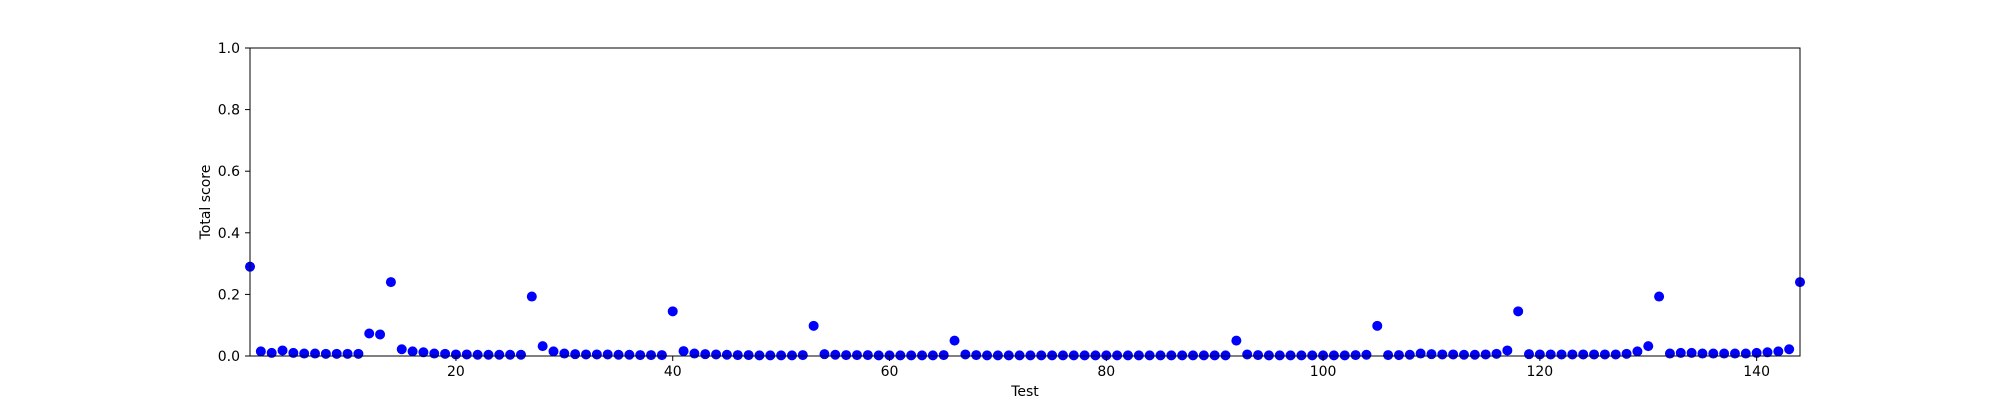 Image resolution: width=2000 pixels, height=400 pixels. What do you see at coordinates (1024, 392) in the screenshot?
I see `x-axis-label: Test` at bounding box center [1024, 392].